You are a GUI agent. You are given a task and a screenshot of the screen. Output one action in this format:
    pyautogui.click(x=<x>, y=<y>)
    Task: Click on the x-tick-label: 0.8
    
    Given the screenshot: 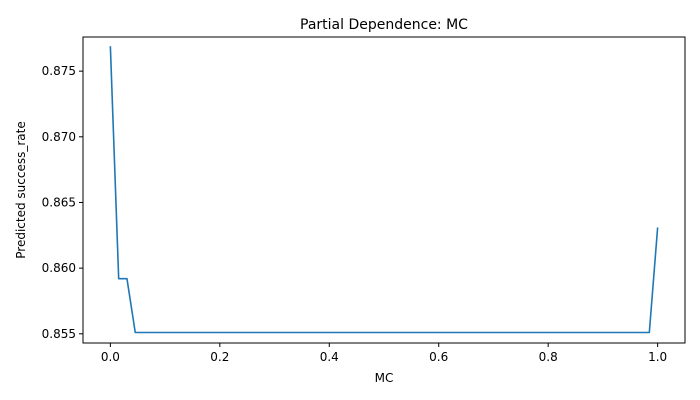 What is the action you would take?
    pyautogui.click(x=548, y=357)
    